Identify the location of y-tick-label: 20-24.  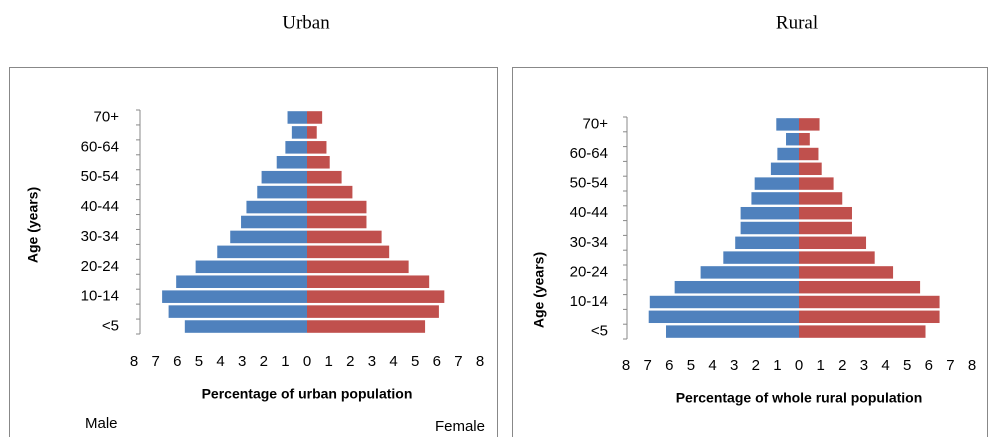
(100, 266).